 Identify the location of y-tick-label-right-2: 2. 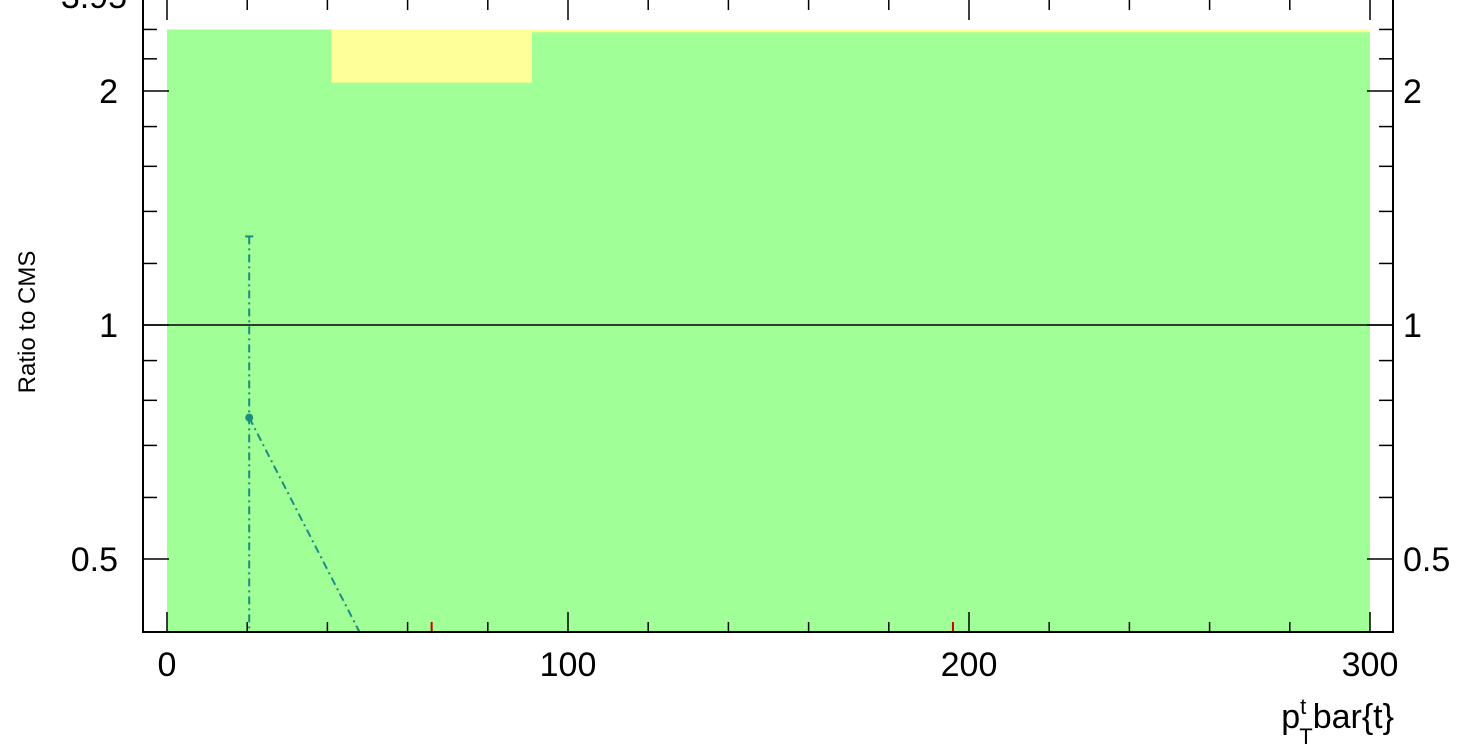
(1412, 92).